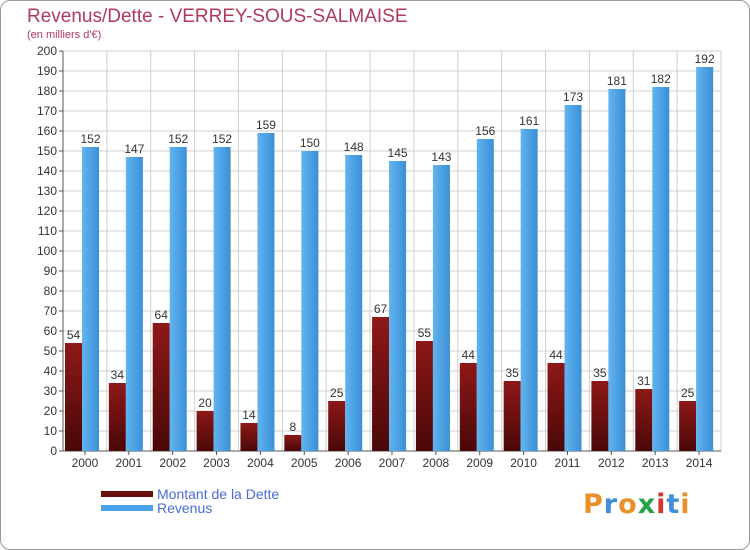  What do you see at coordinates (205, 403) in the screenshot?
I see `data-label-dette: 20` at bounding box center [205, 403].